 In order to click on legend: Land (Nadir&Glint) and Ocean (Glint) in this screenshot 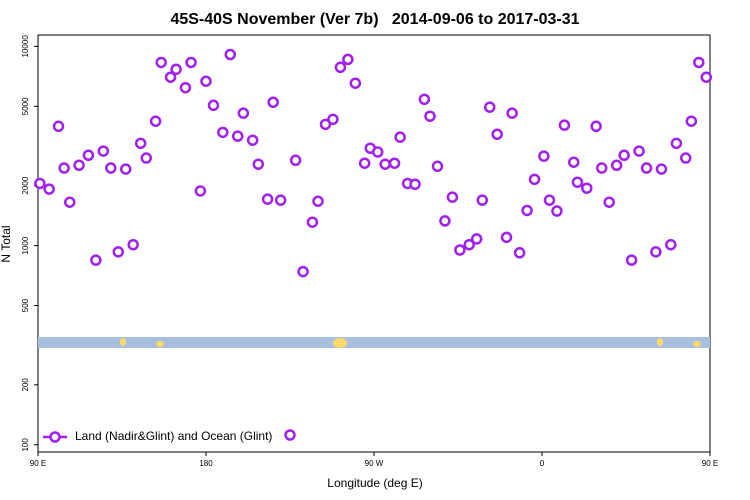, I will do `click(169, 436)`.